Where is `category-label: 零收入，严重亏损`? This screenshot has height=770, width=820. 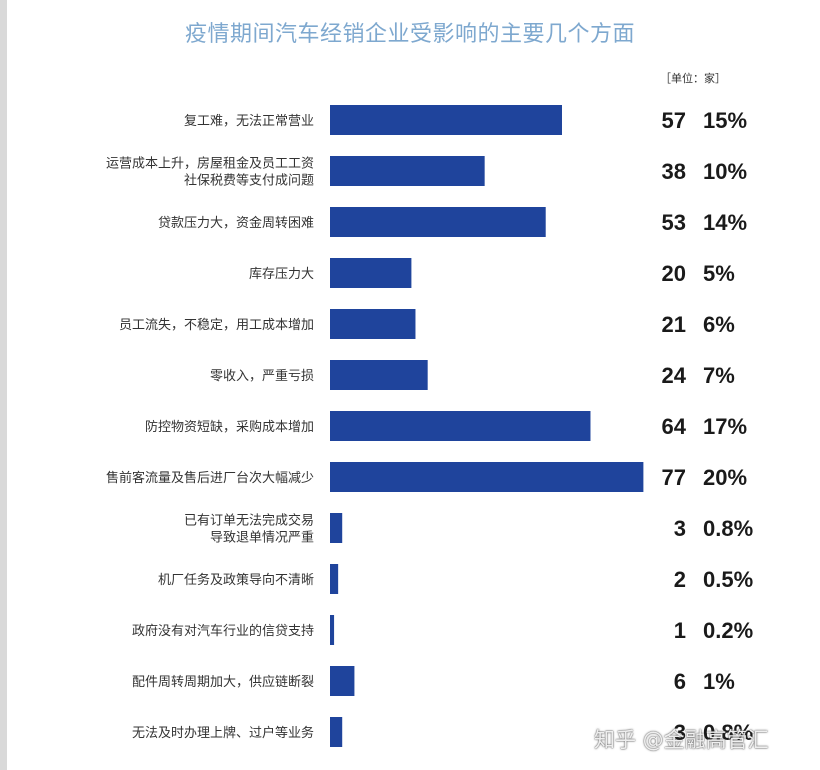 category-label: 零收入，严重亏损 is located at coordinates (262, 376).